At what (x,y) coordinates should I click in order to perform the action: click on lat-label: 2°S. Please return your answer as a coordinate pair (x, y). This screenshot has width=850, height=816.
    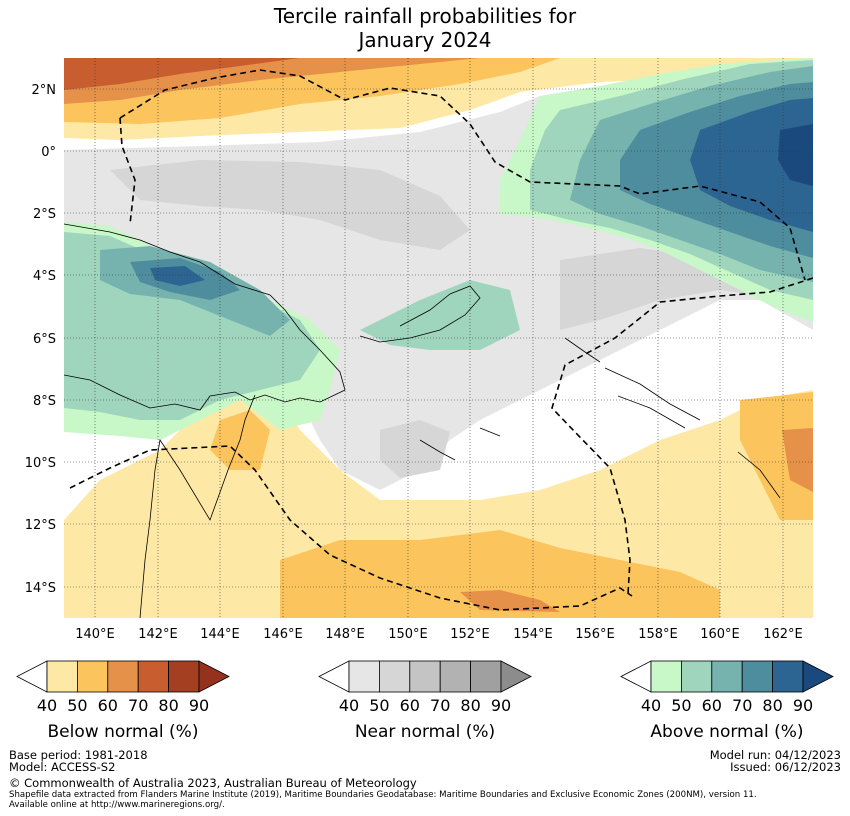
    Looking at the image, I should click on (44, 214).